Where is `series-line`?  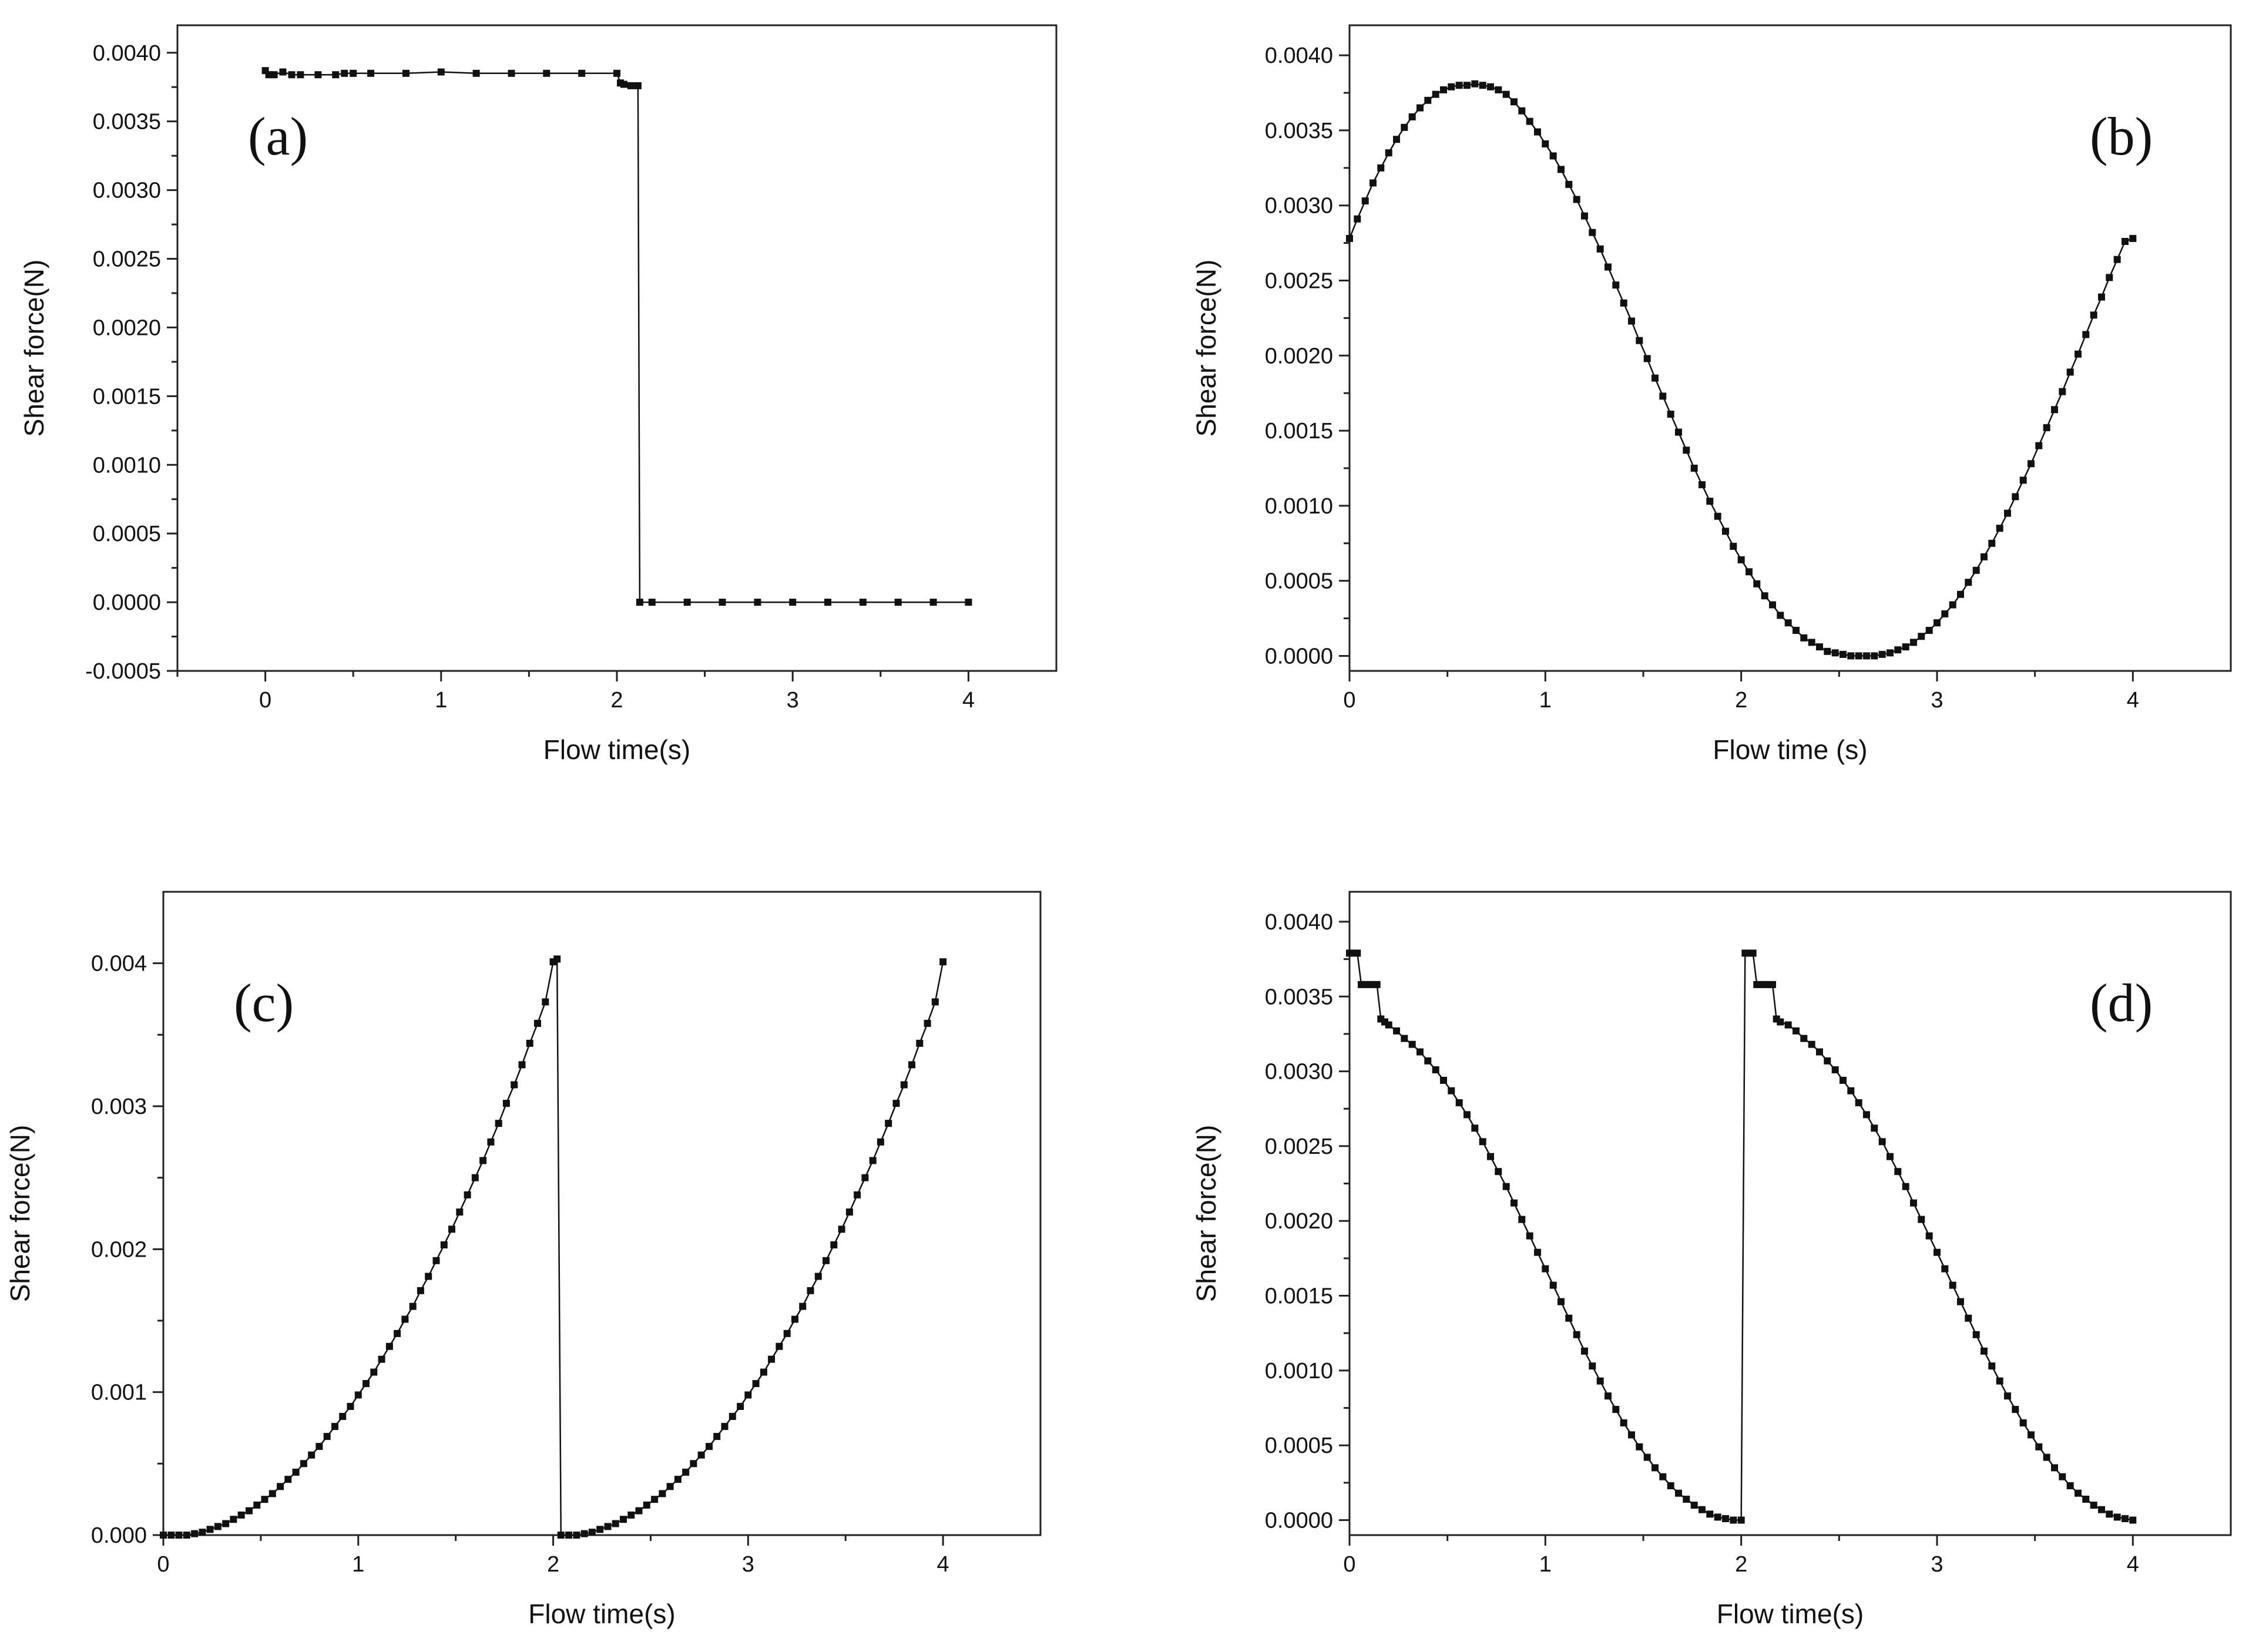
series-line is located at coordinates (1740, 370).